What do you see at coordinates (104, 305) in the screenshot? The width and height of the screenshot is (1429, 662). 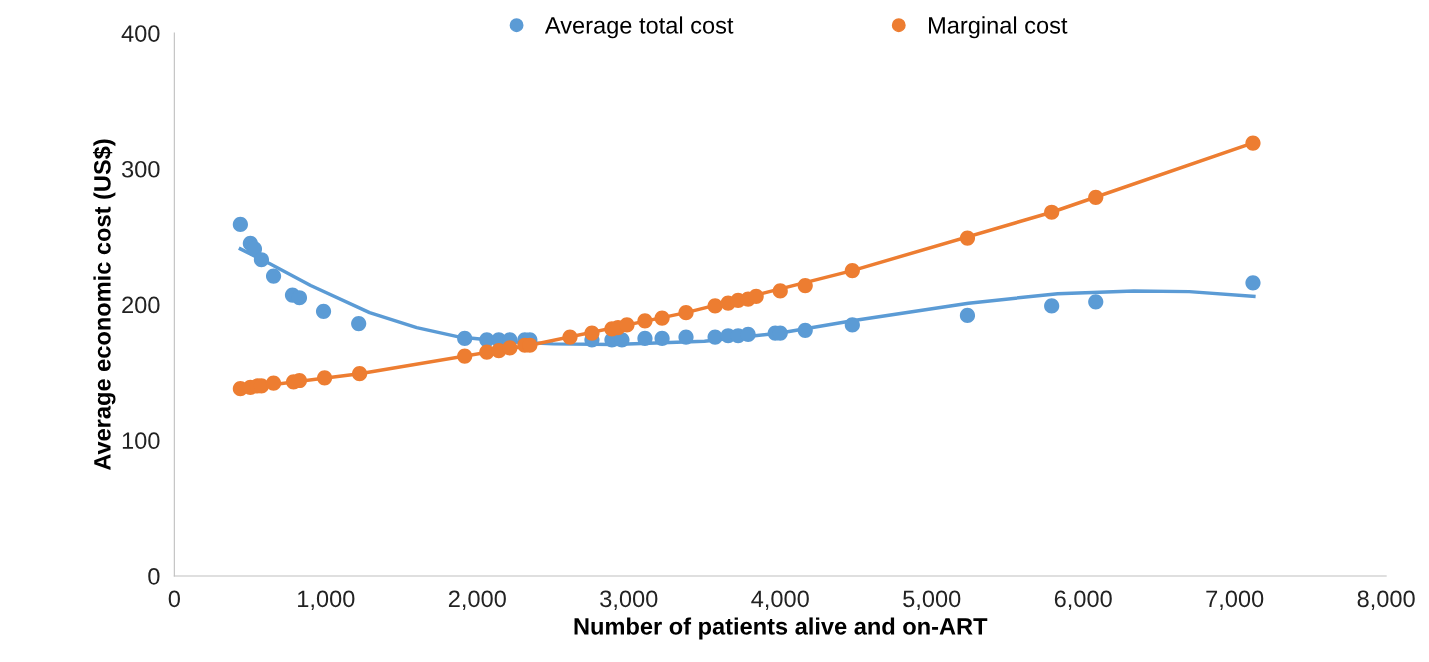 I see `y-axis-title: Average economic cost (US$)` at bounding box center [104, 305].